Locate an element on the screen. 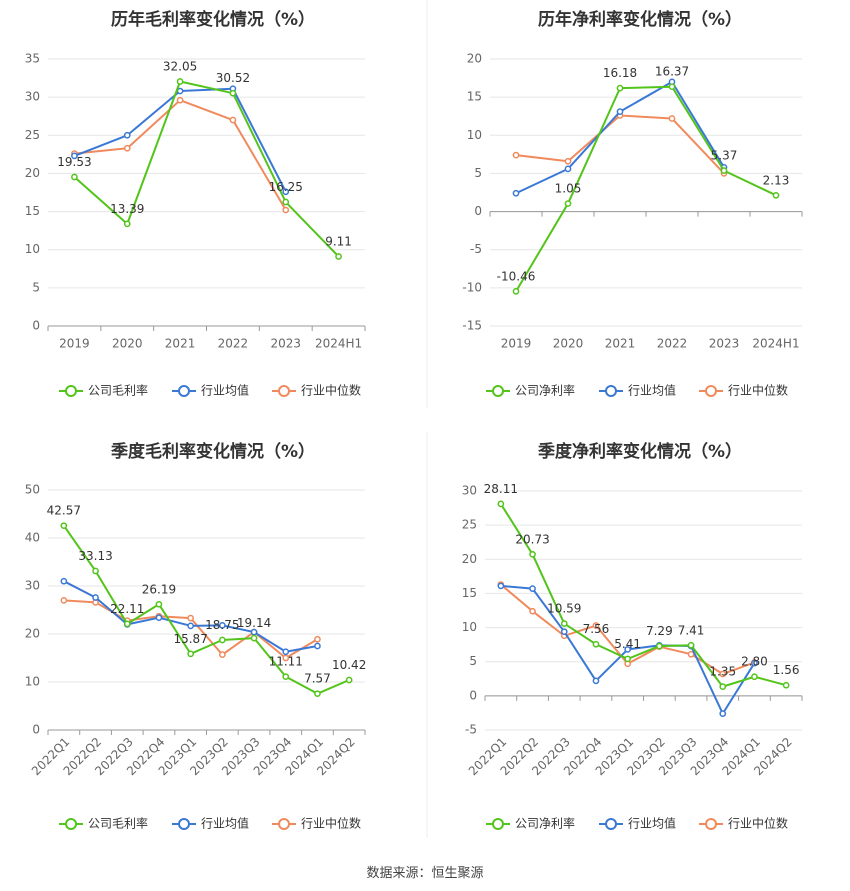 This screenshot has height=891, width=850. y-tick-label: 35 is located at coordinates (32, 59).